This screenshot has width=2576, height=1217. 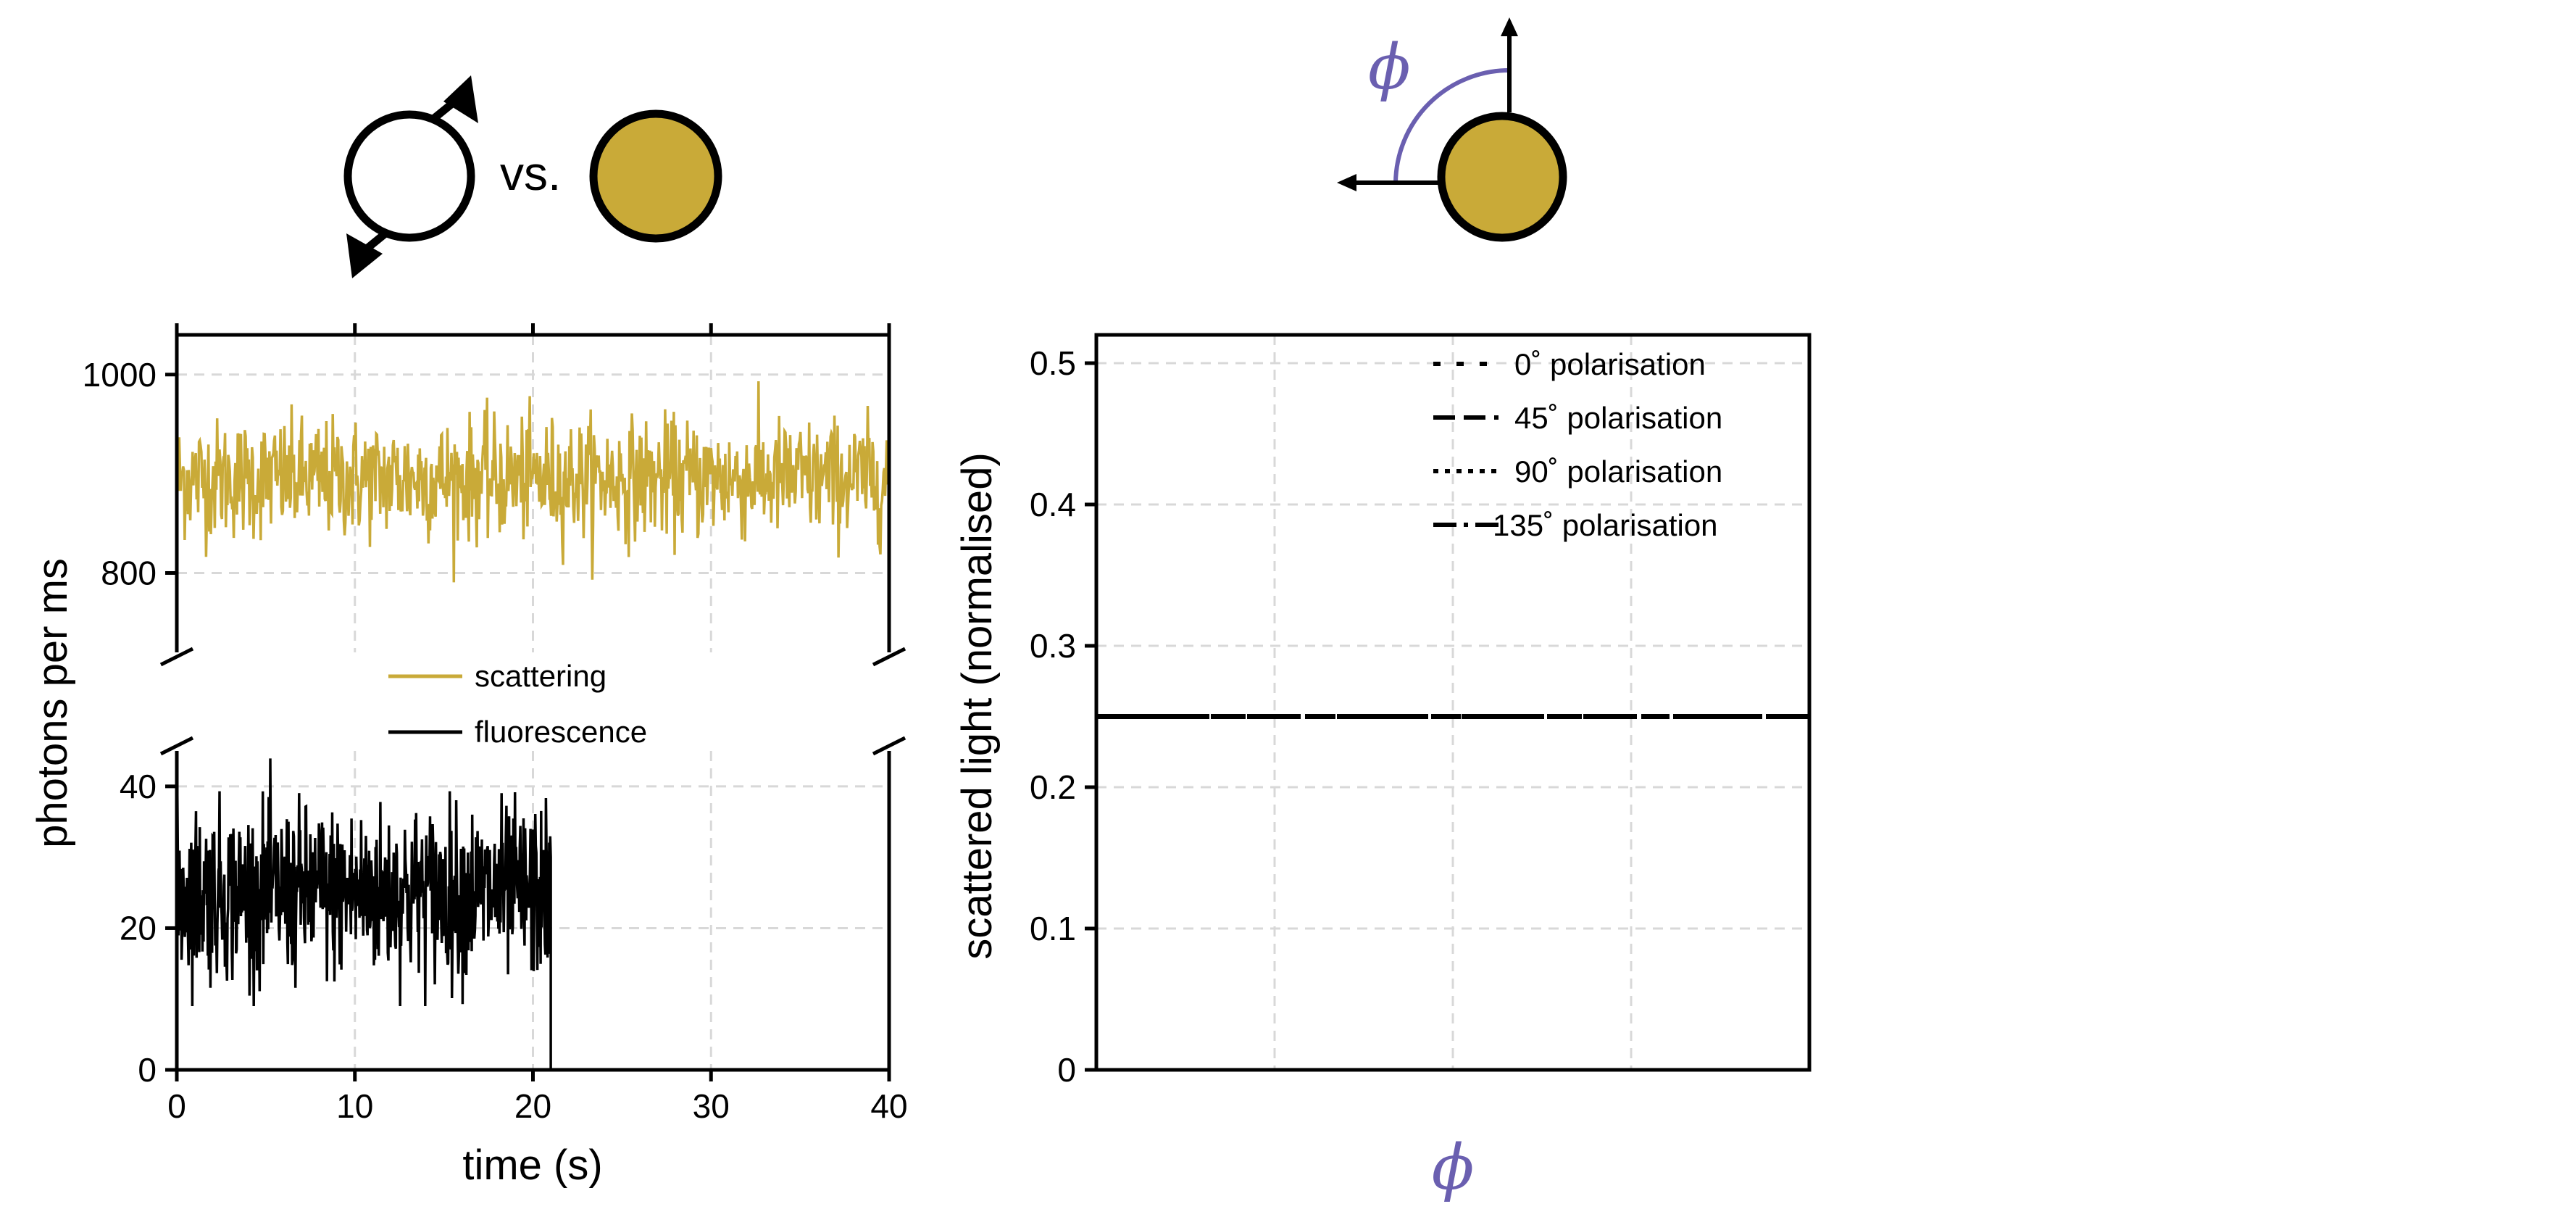 What do you see at coordinates (517, 704) in the screenshot?
I see `left-legend: scattering fluorescence` at bounding box center [517, 704].